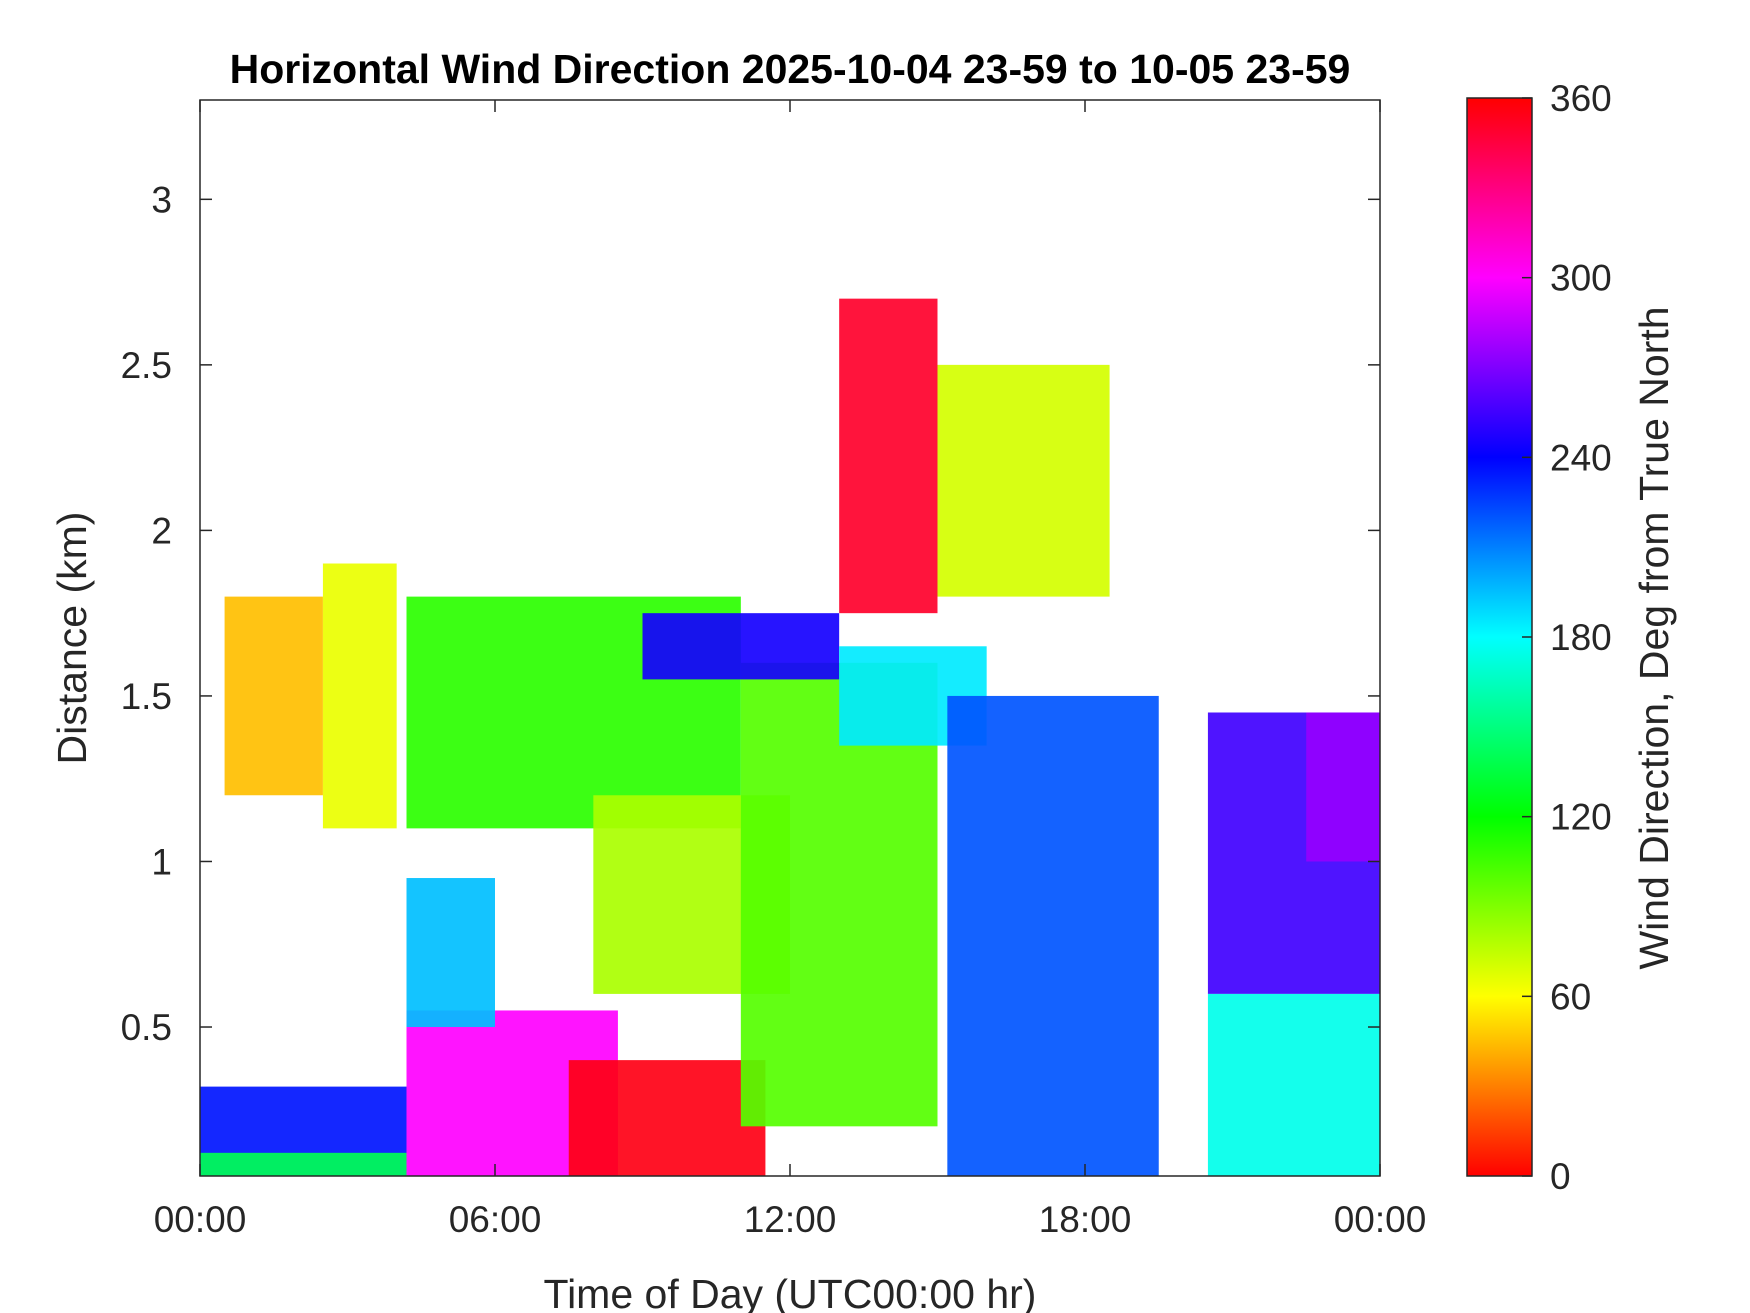 The width and height of the screenshot is (1750, 1313). I want to click on colorbar-tick-label: 180, so click(1581, 637).